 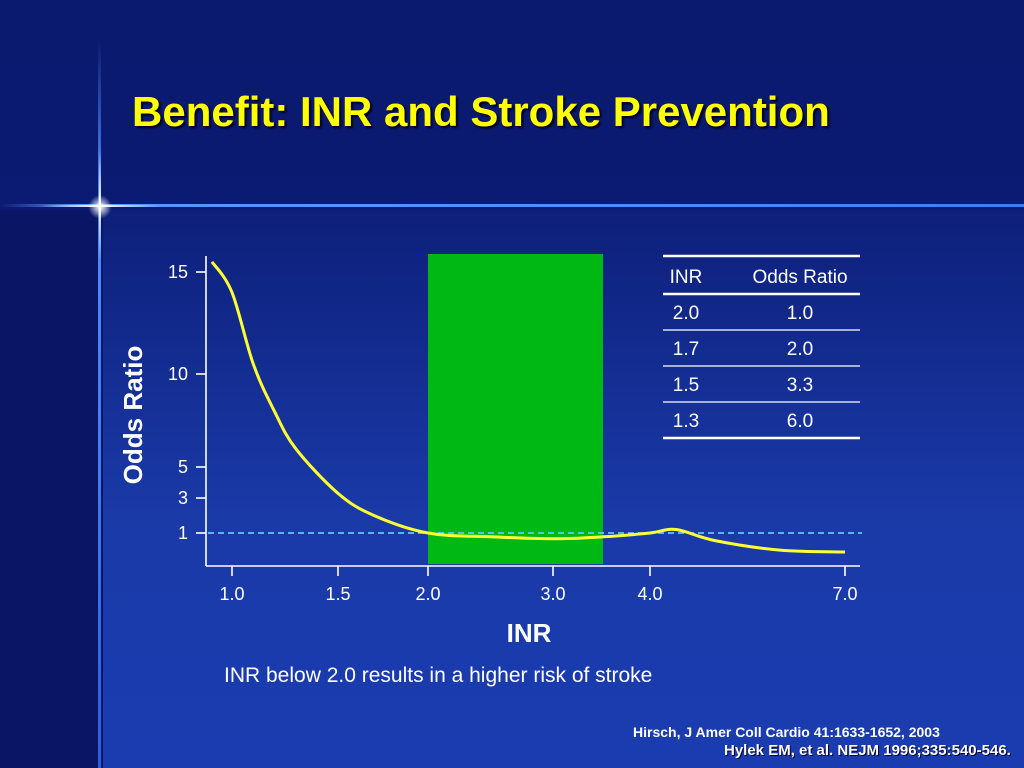 What do you see at coordinates (427, 594) in the screenshot?
I see `x-tick-label-2: 2.0` at bounding box center [427, 594].